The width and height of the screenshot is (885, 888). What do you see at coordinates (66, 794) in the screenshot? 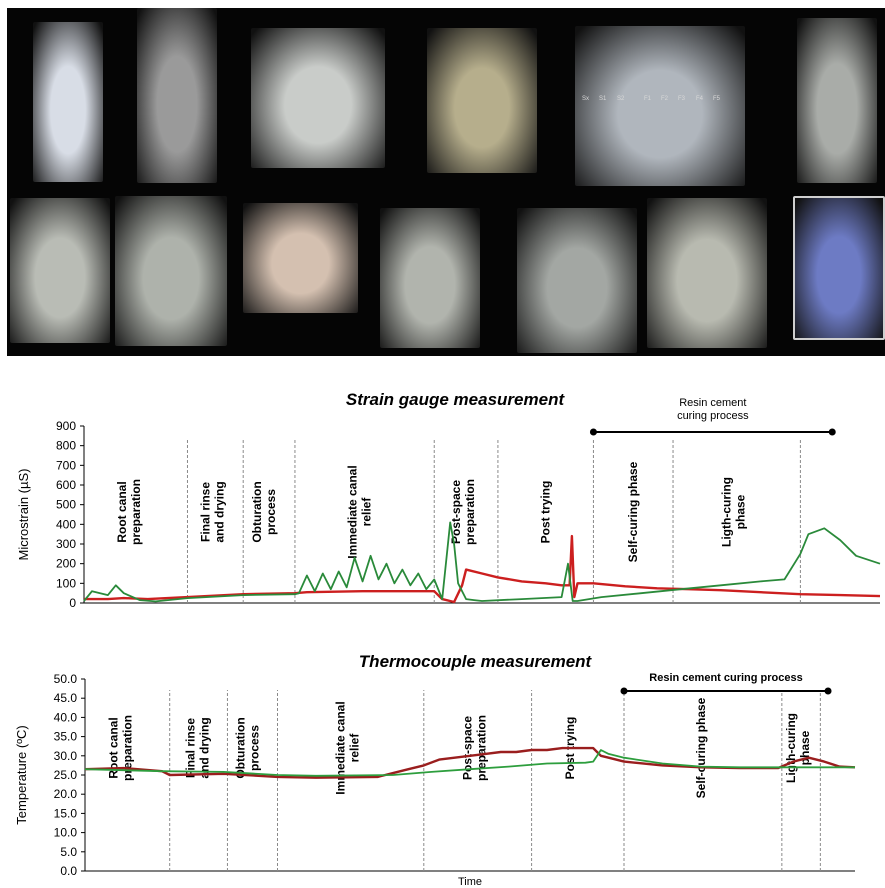
I see `y-tick-label: 20.0` at bounding box center [66, 794].